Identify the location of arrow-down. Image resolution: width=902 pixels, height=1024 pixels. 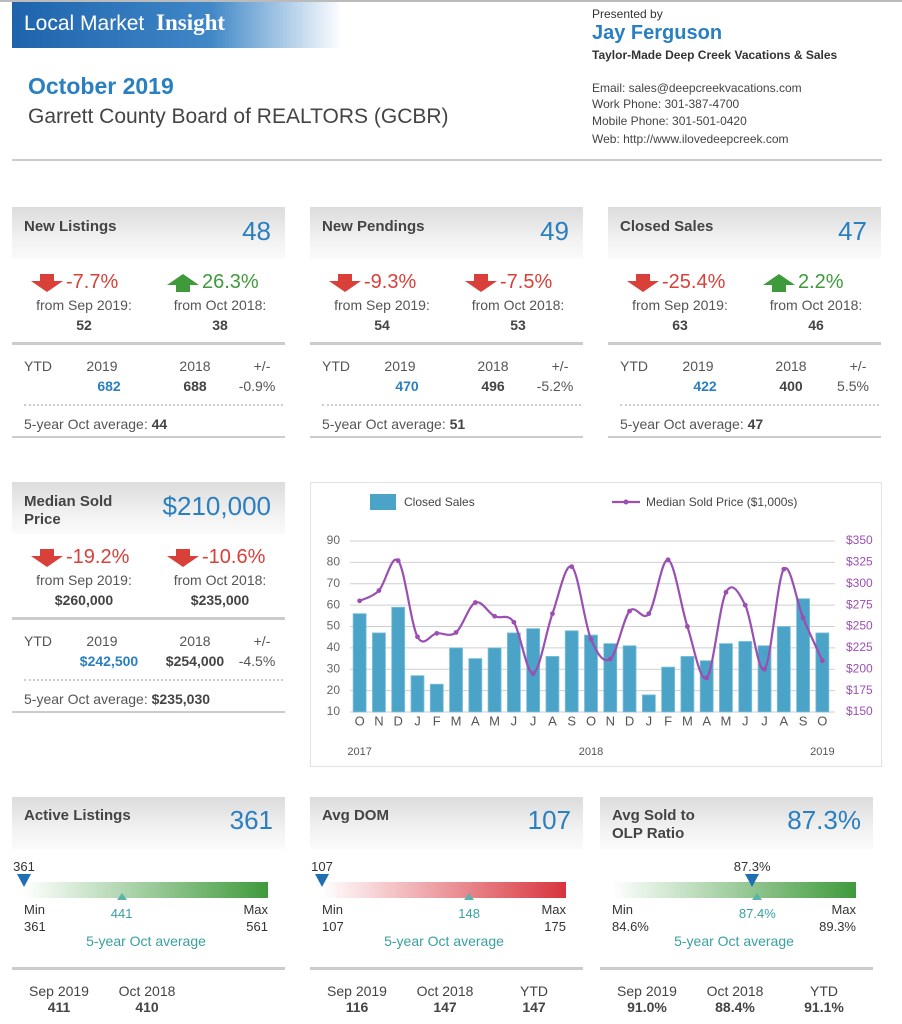
(481, 283).